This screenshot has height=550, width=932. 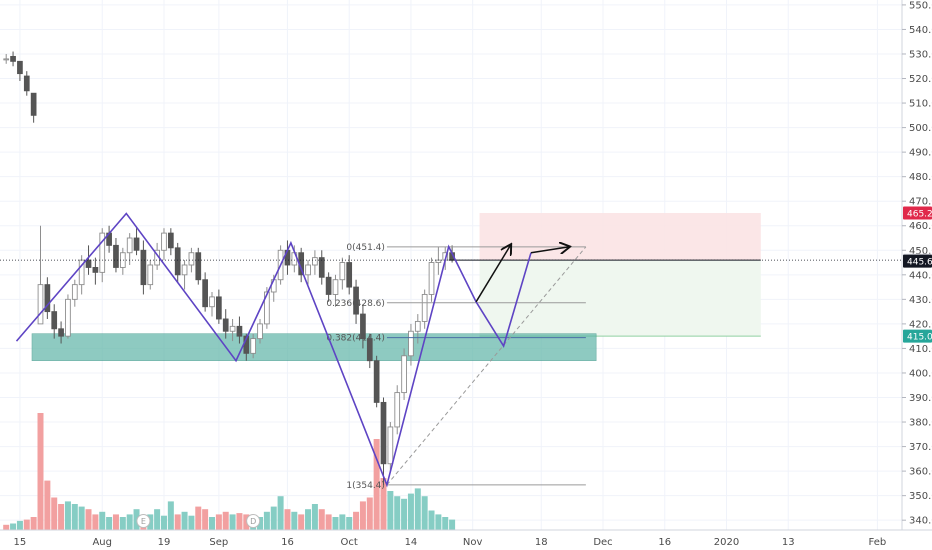 What do you see at coordinates (541, 542) in the screenshot?
I see `time-tick-label: 18` at bounding box center [541, 542].